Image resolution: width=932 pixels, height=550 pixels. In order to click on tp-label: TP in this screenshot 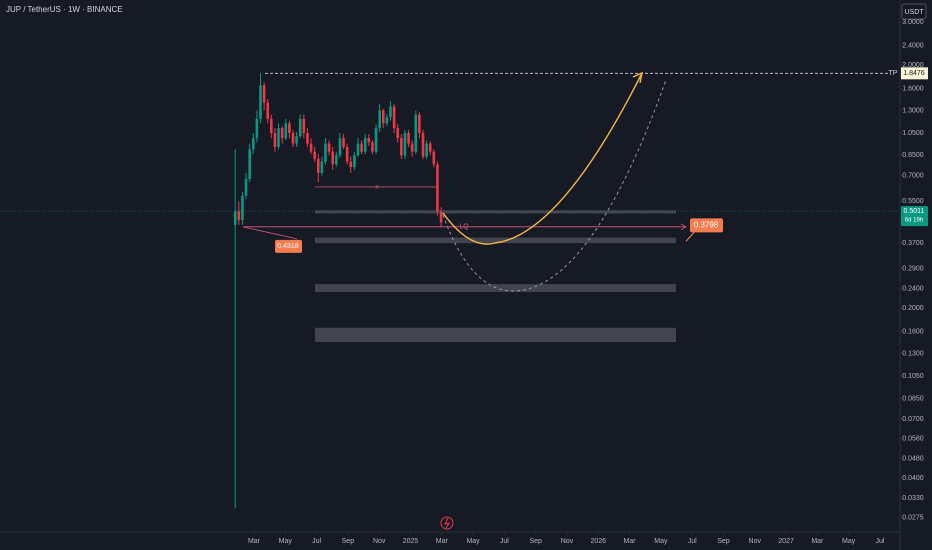, I will do `click(893, 73)`.